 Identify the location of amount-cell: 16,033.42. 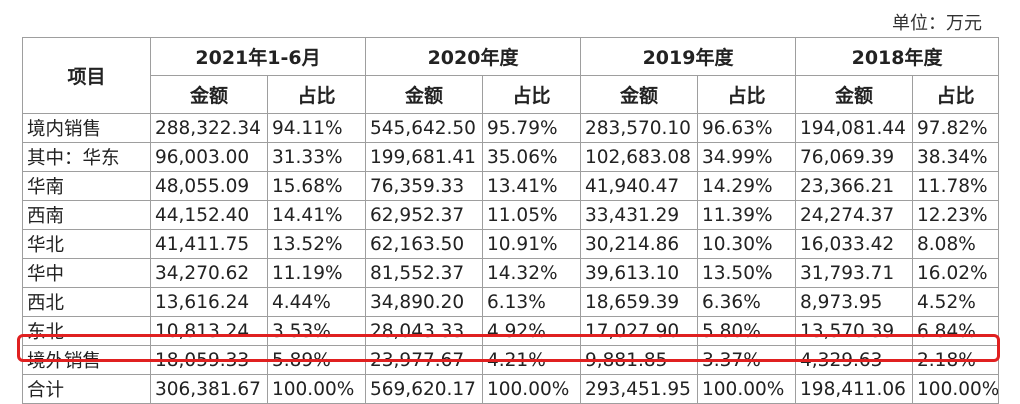
(854, 244).